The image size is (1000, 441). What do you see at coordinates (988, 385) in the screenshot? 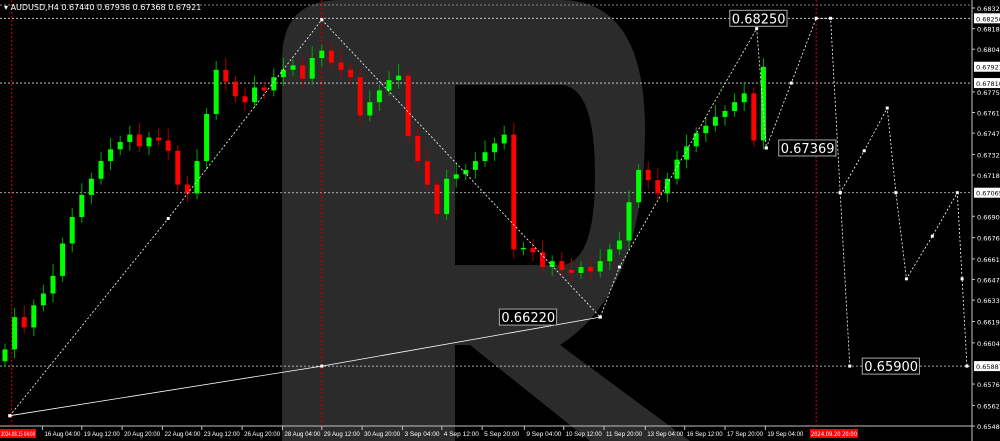
I see `y-tick-label: 0.65765` at bounding box center [988, 385].